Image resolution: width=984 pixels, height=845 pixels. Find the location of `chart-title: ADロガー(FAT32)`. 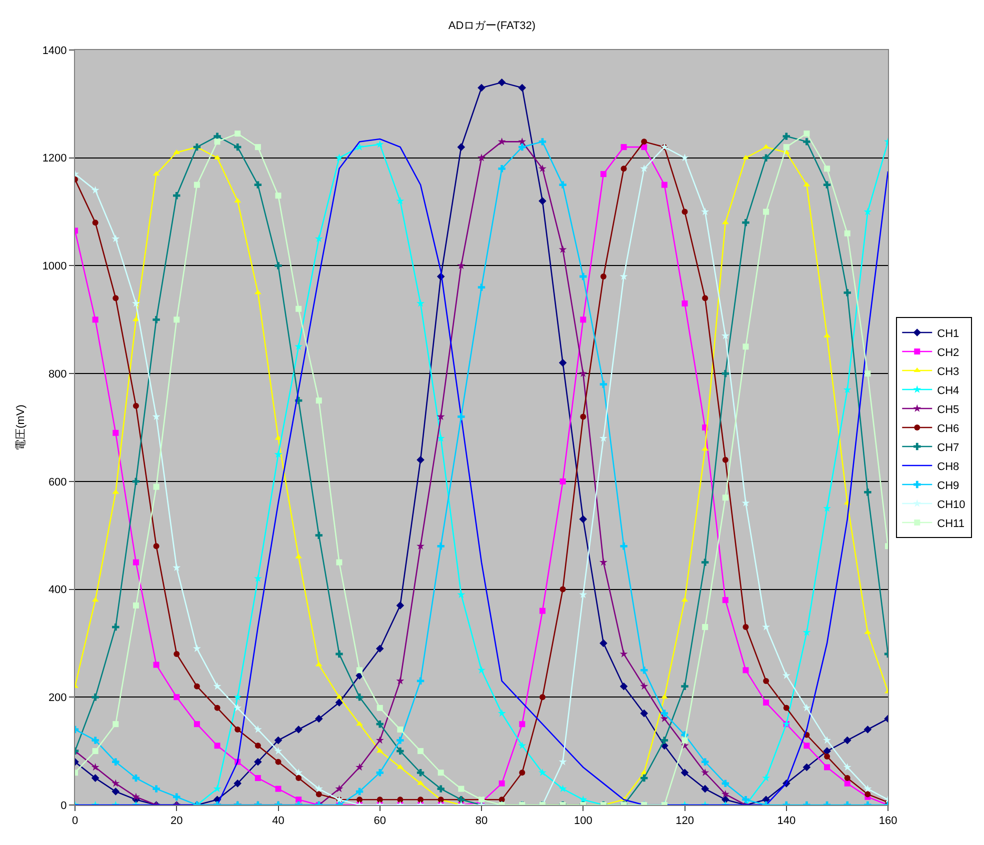

chart-title: ADロガー(FAT32) is located at coordinates (492, 26).